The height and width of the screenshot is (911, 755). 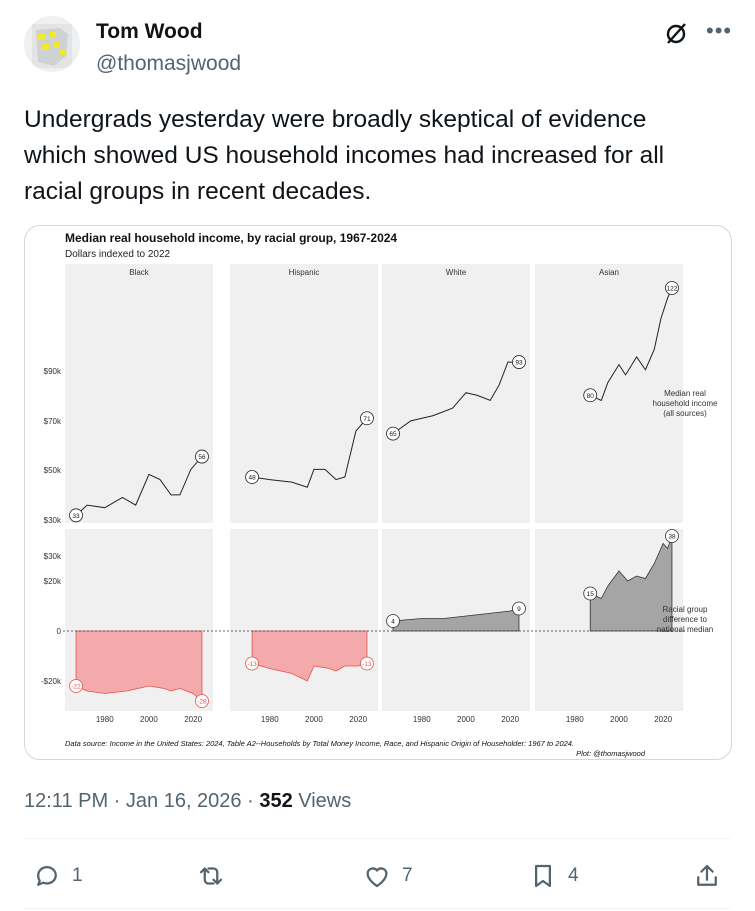 I want to click on grok-icon, so click(x=676, y=34).